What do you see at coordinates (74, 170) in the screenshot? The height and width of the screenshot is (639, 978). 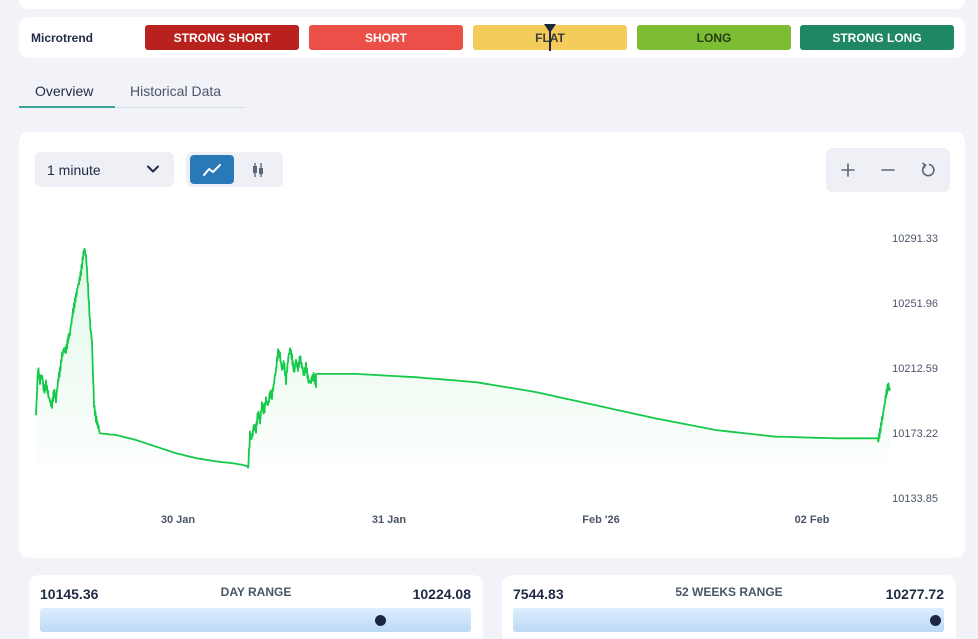 I see `interval-value: 1 minute` at bounding box center [74, 170].